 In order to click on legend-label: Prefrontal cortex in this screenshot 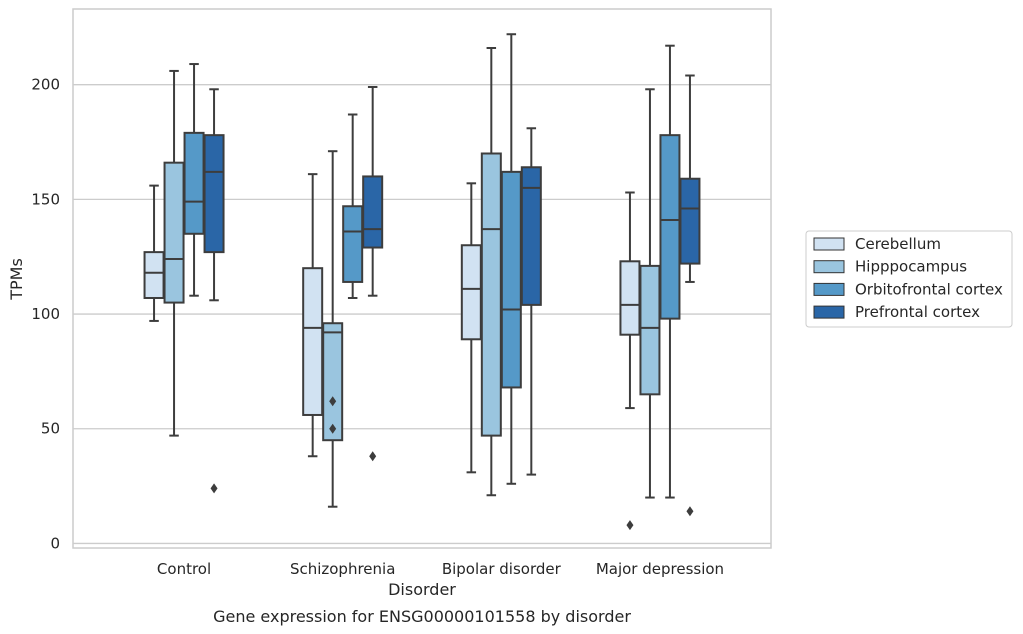, I will do `click(917, 312)`.